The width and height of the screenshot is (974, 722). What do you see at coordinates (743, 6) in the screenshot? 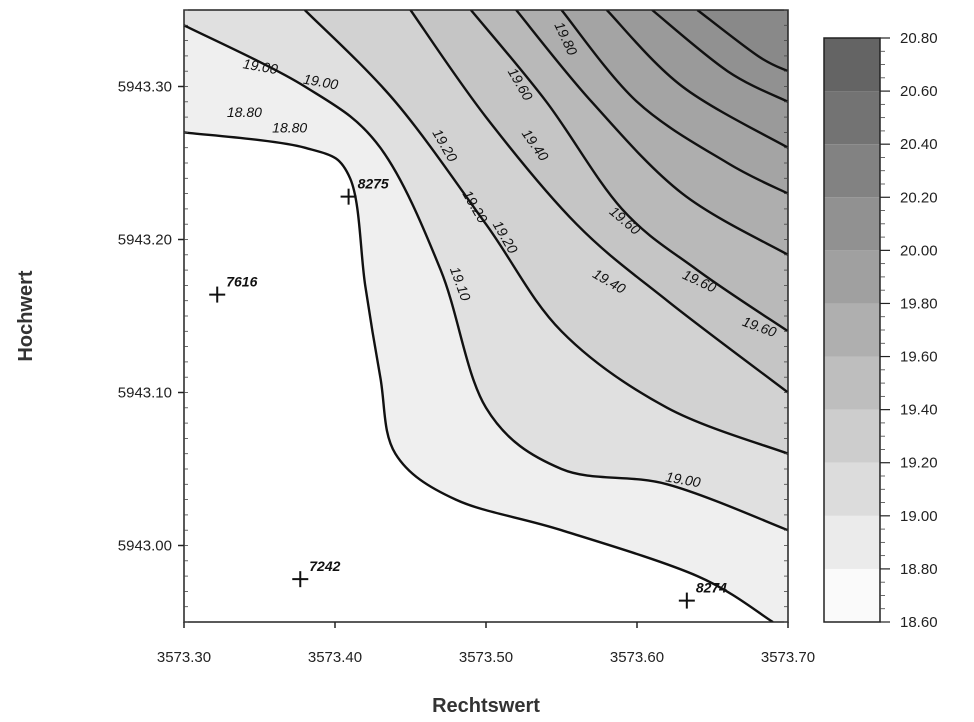
I see `contour-label-16: 79.0.7` at bounding box center [743, 6].